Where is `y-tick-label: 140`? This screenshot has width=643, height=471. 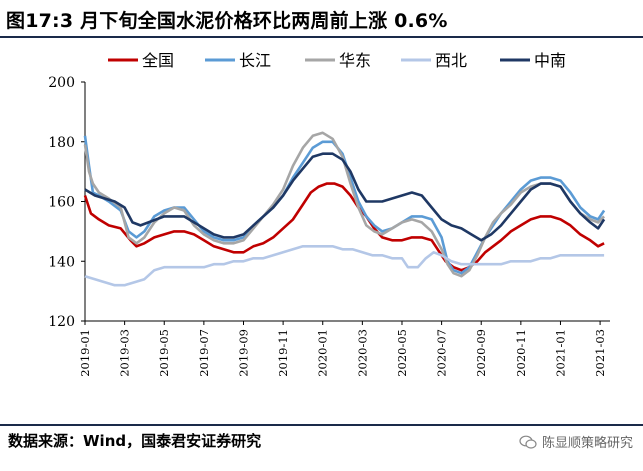
y-tick-label: 140 is located at coordinates (61, 262).